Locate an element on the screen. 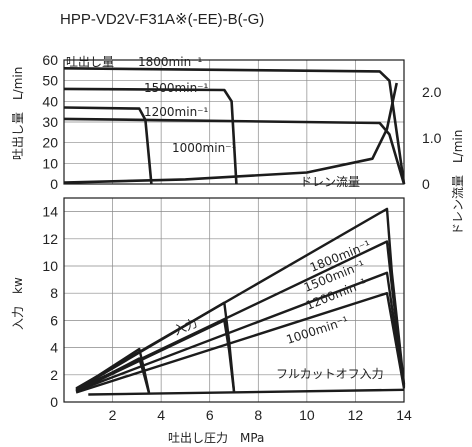 The height and width of the screenshot is (447, 472). label-1500-top: 1500min⁻¹ is located at coordinates (176, 88).